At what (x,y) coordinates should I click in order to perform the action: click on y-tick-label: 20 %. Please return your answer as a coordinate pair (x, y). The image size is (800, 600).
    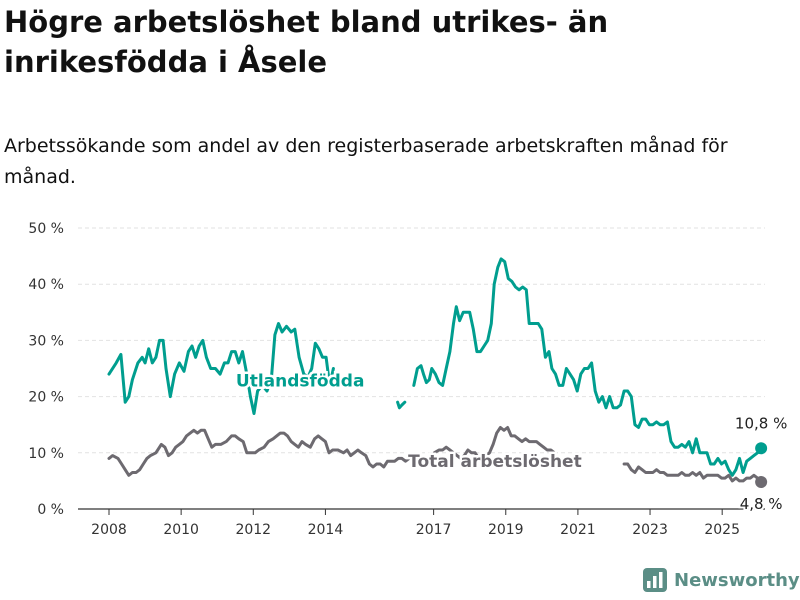
    Looking at the image, I should click on (46, 398).